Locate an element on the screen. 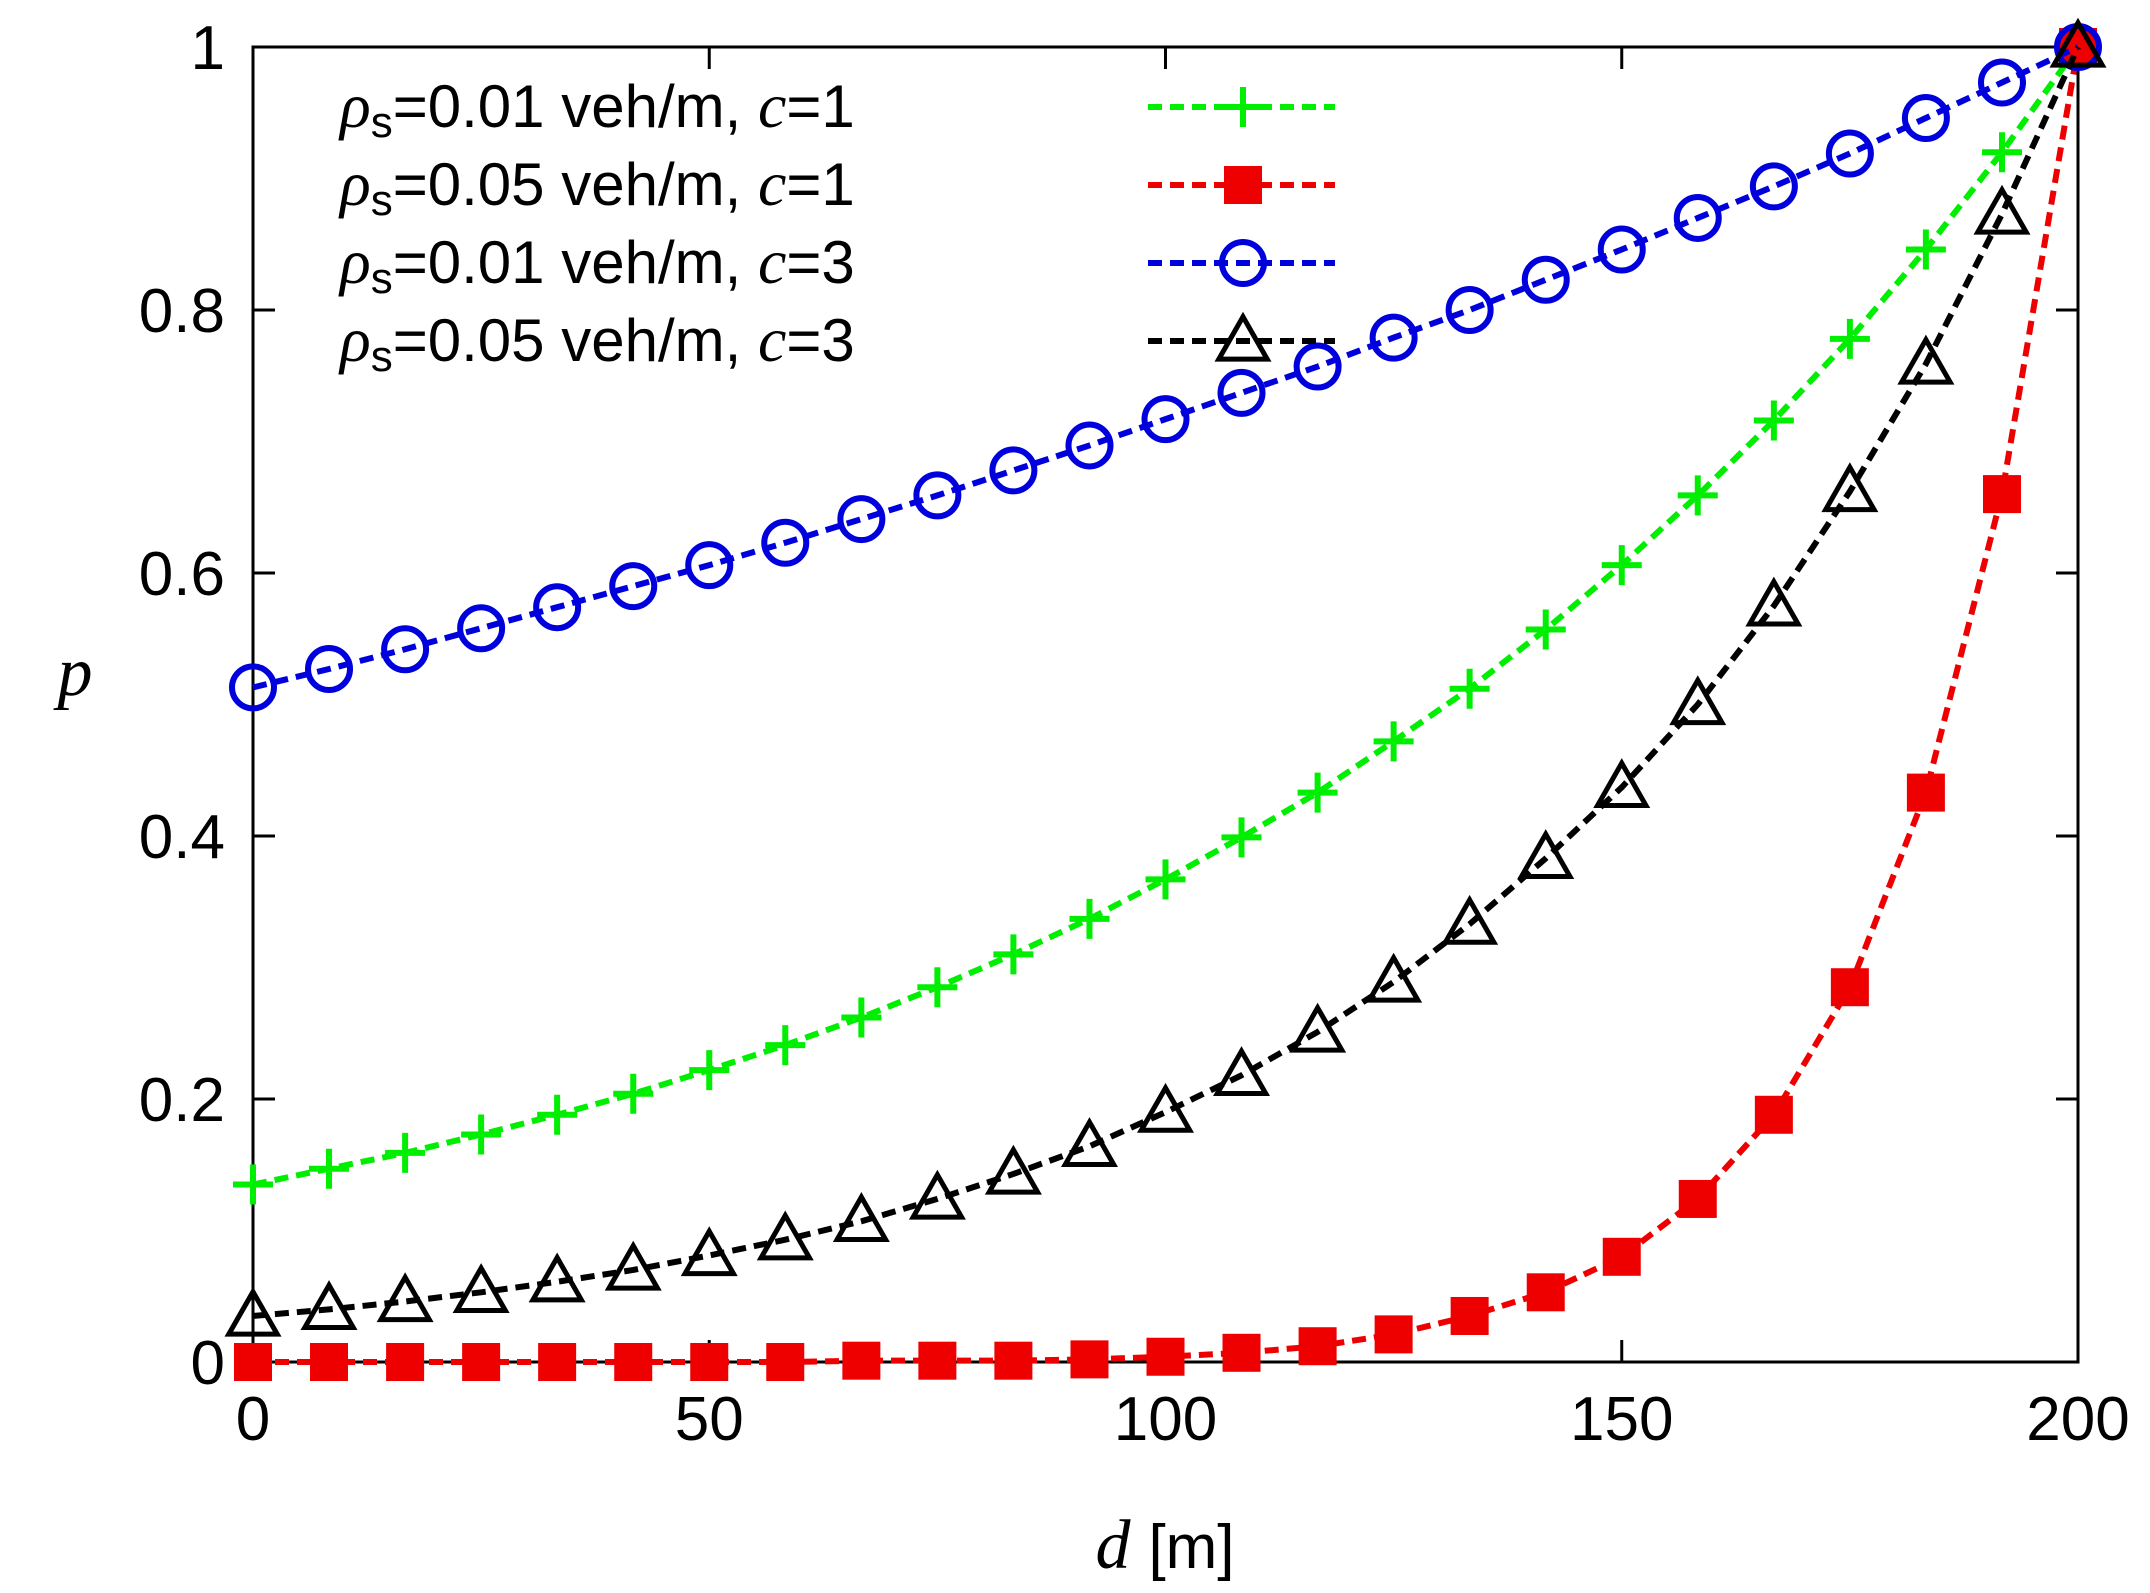 This screenshot has width=2150, height=1593. legend-label: ρs=0.05 veh/m, c=3 is located at coordinates (596, 342).